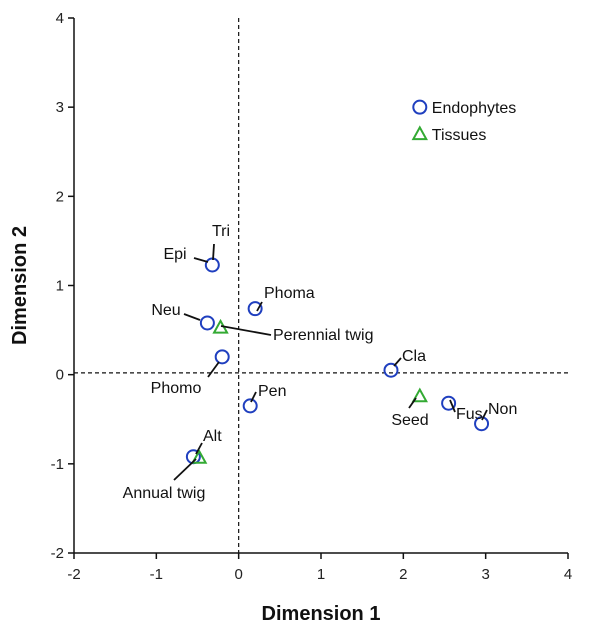 The height and width of the screenshot is (632, 600). What do you see at coordinates (484, 415) in the screenshot?
I see `point-non-leader-line` at bounding box center [484, 415].